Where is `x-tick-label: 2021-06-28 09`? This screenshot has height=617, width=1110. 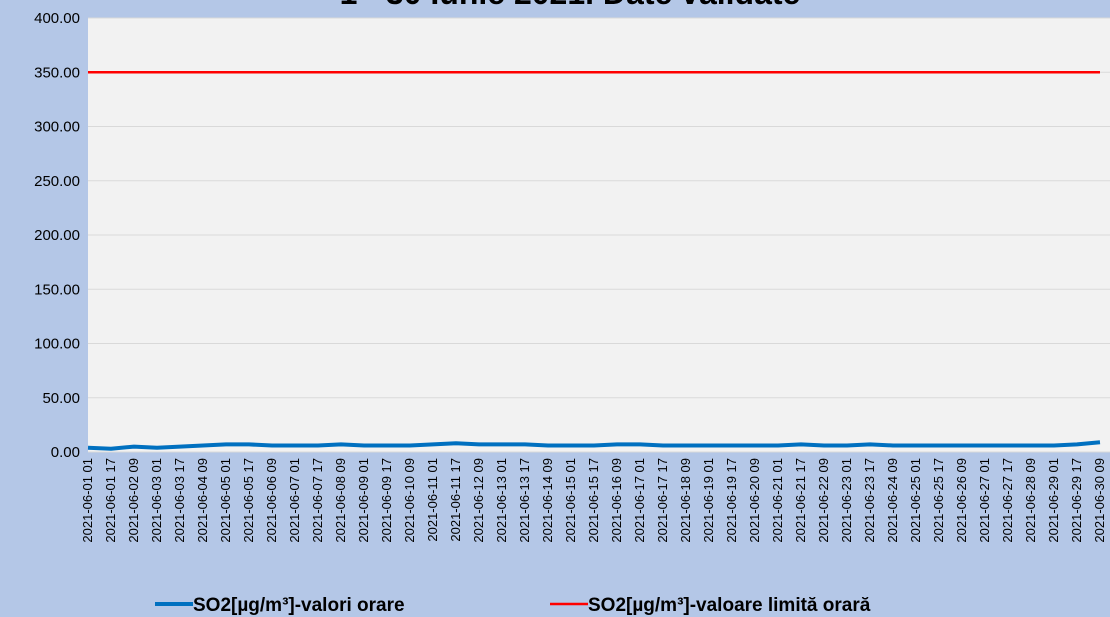
x-tick-label: 2021-06-28 09 is located at coordinates (1030, 500).